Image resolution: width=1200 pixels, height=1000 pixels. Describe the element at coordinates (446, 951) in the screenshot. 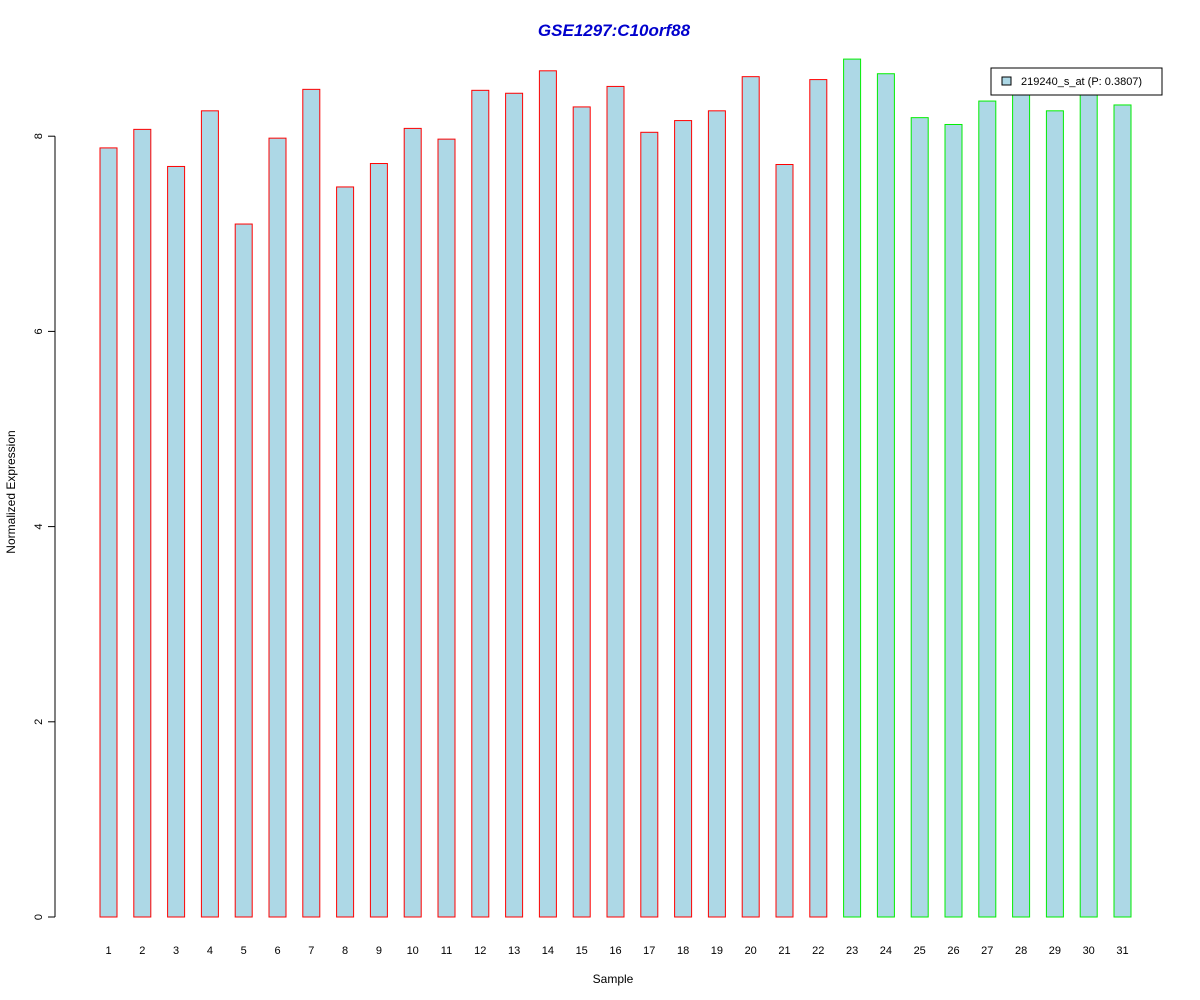

I see `x-tick-label: 11` at that location.